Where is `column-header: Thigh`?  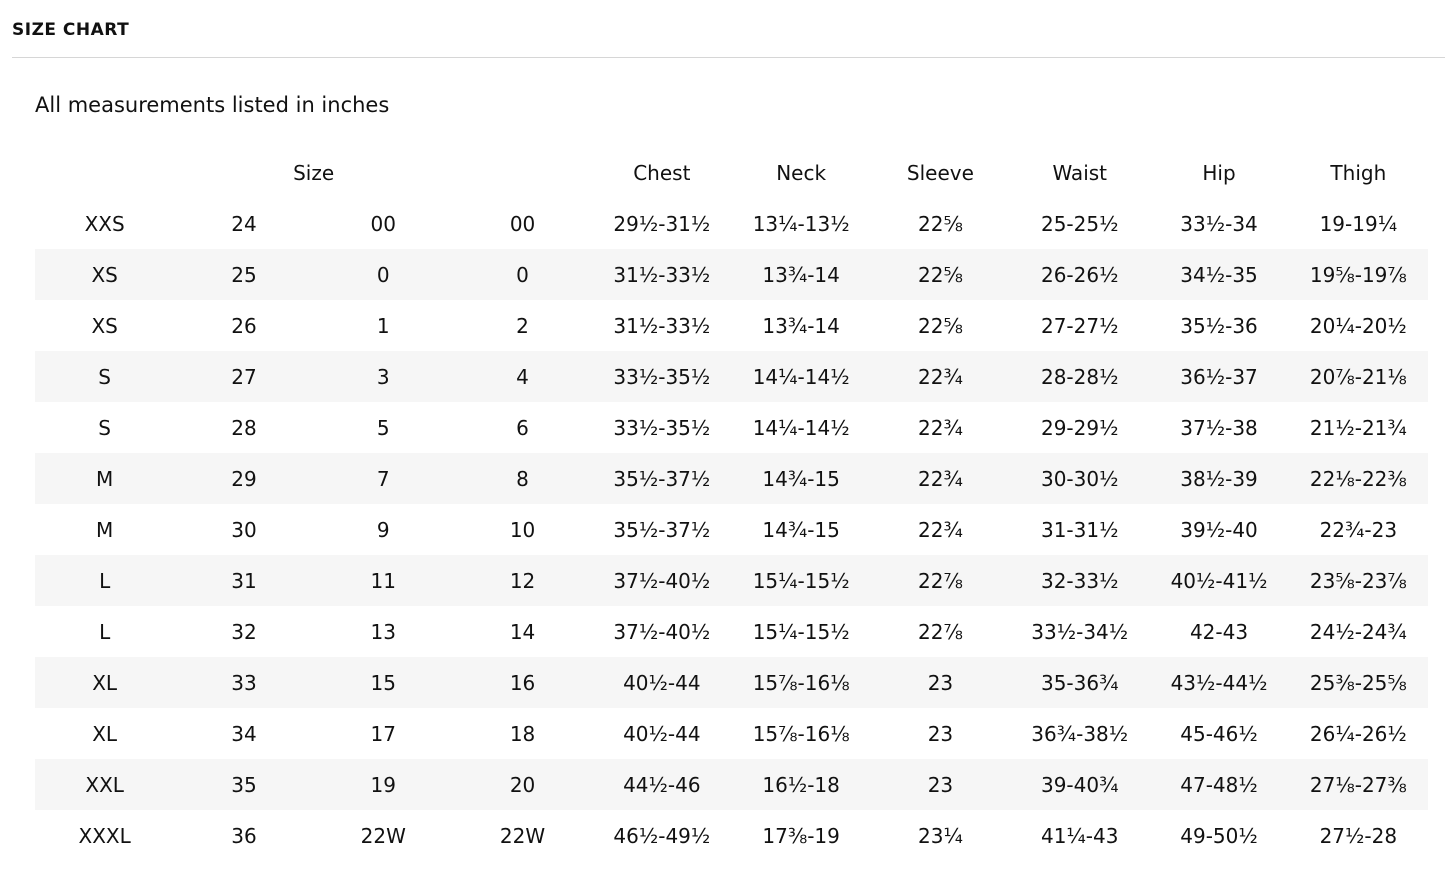
column-header: Thigh is located at coordinates (1358, 172).